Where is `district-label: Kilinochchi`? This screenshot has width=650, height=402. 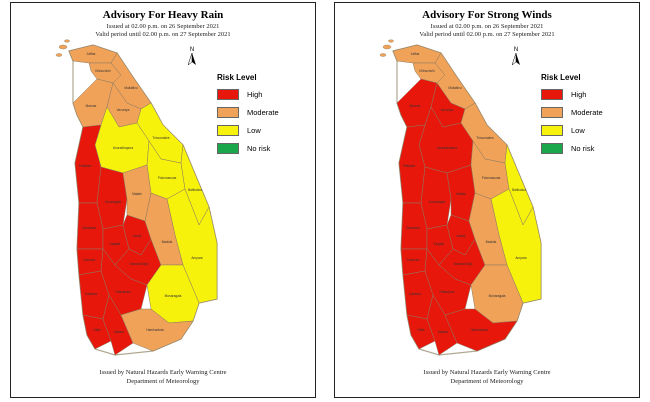
district-label: Kilinochchi is located at coordinates (427, 71).